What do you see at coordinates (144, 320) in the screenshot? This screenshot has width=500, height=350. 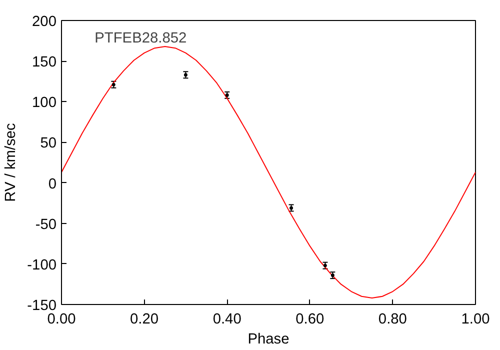 I see `x-tick-label: 0.20` at bounding box center [144, 320].